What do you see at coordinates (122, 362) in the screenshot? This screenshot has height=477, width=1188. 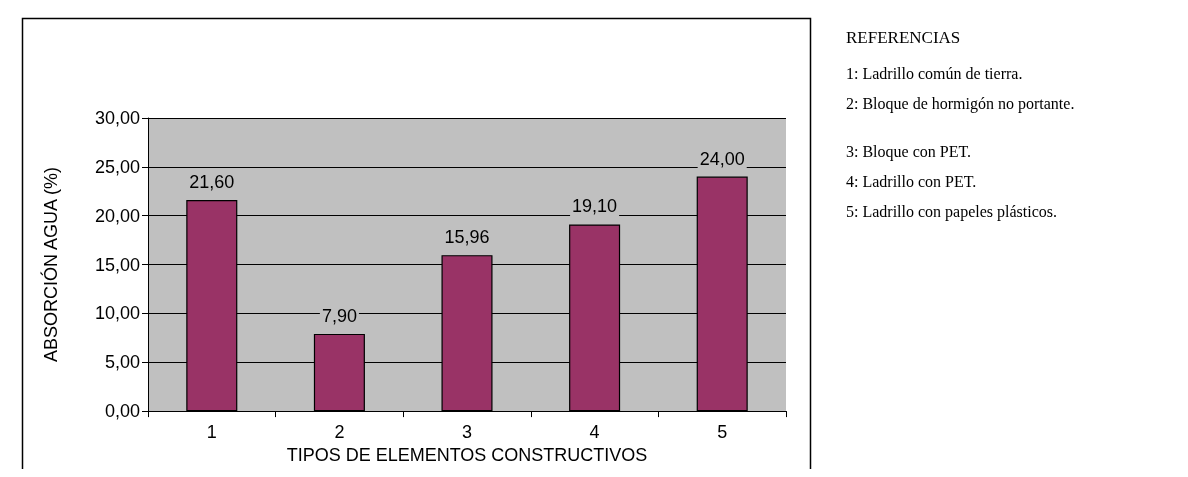 I see `y-tick-label: 5,00` at bounding box center [122, 362].